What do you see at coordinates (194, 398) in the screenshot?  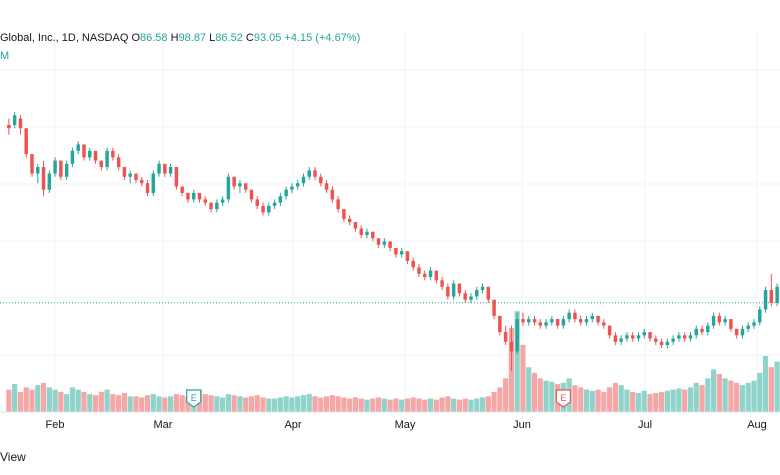 I see `earnings-marker` at bounding box center [194, 398].